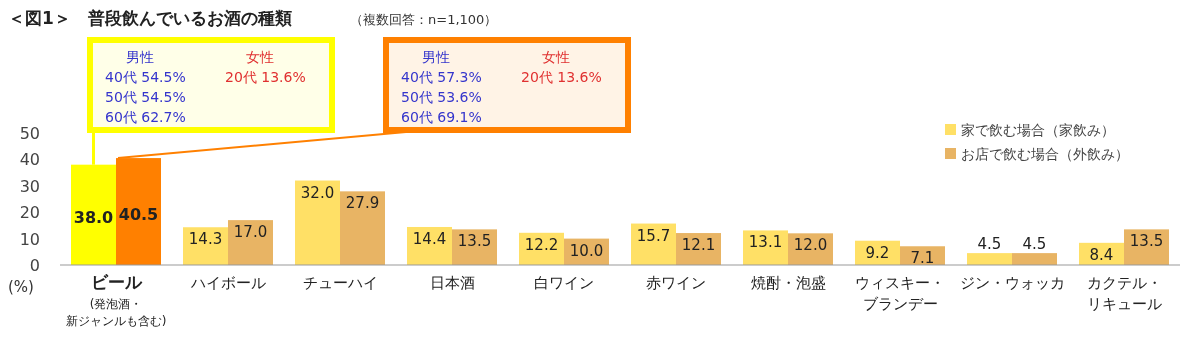 This screenshot has width=1200, height=343. What do you see at coordinates (21, 287) in the screenshot?
I see `y-axis-title: (%)` at bounding box center [21, 287].